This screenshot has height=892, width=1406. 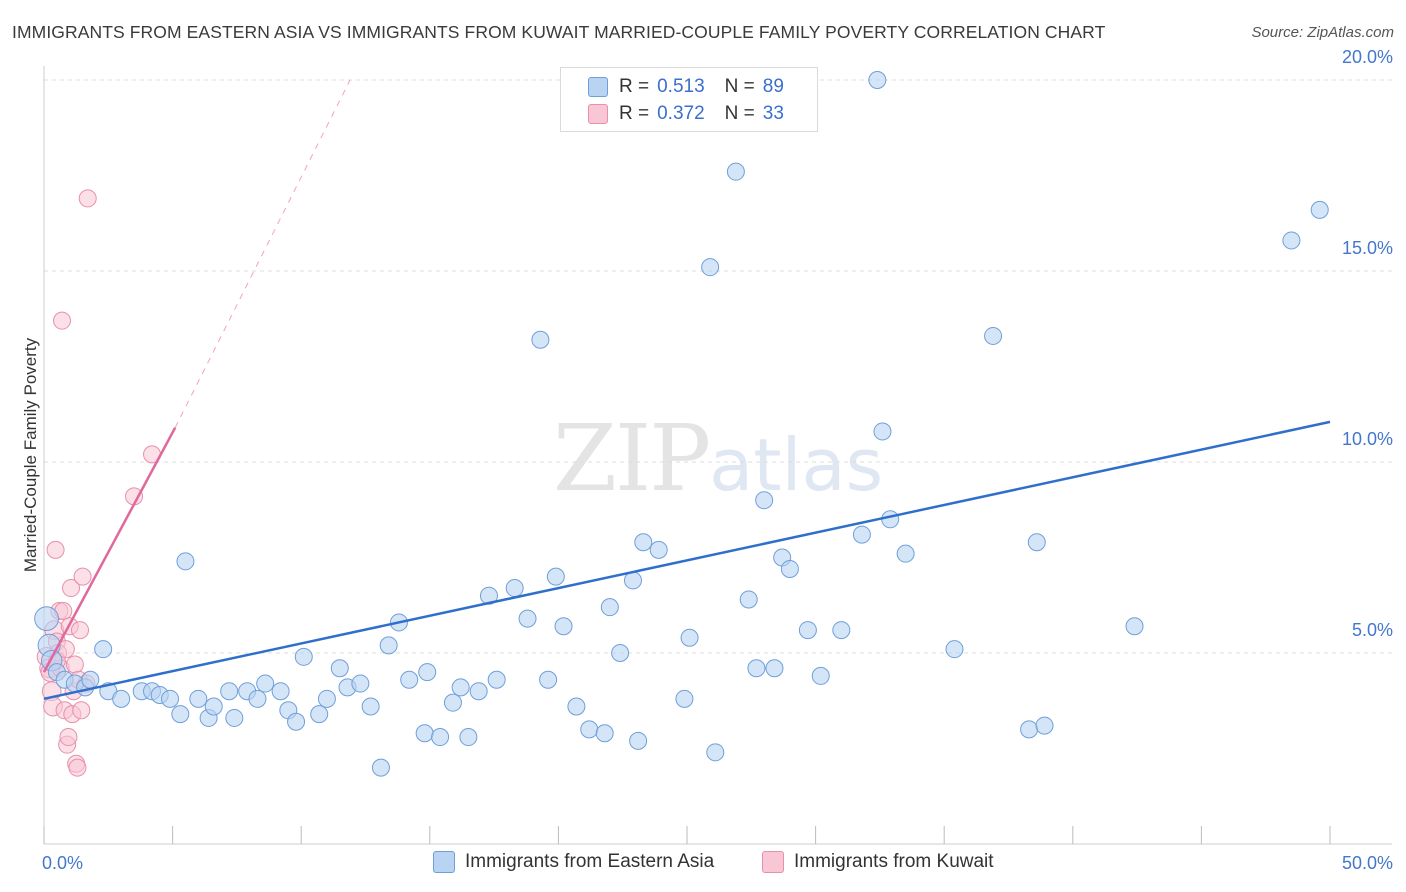 I want to click on watermark-atlas: atlas, so click(x=796, y=465).